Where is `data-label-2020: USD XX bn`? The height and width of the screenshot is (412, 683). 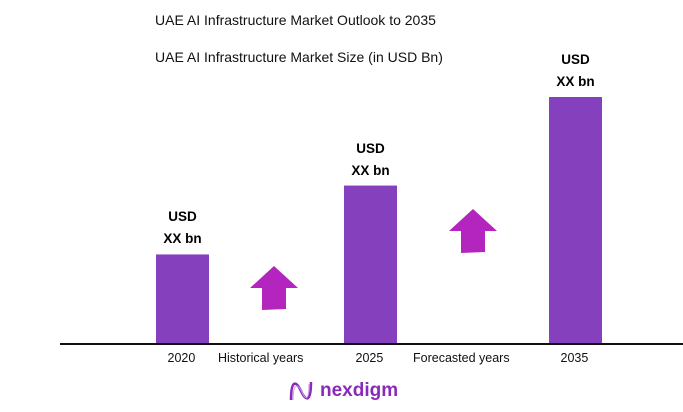
data-label-2020: USD XX bn is located at coordinates (183, 228).